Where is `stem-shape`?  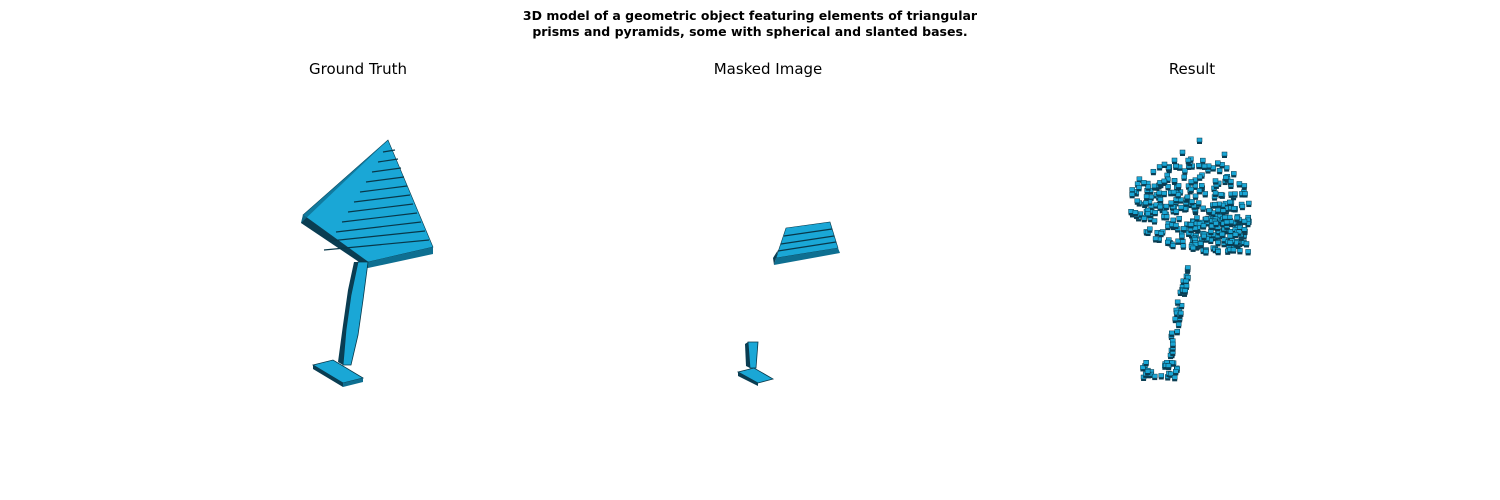
stem-shape is located at coordinates (353, 313).